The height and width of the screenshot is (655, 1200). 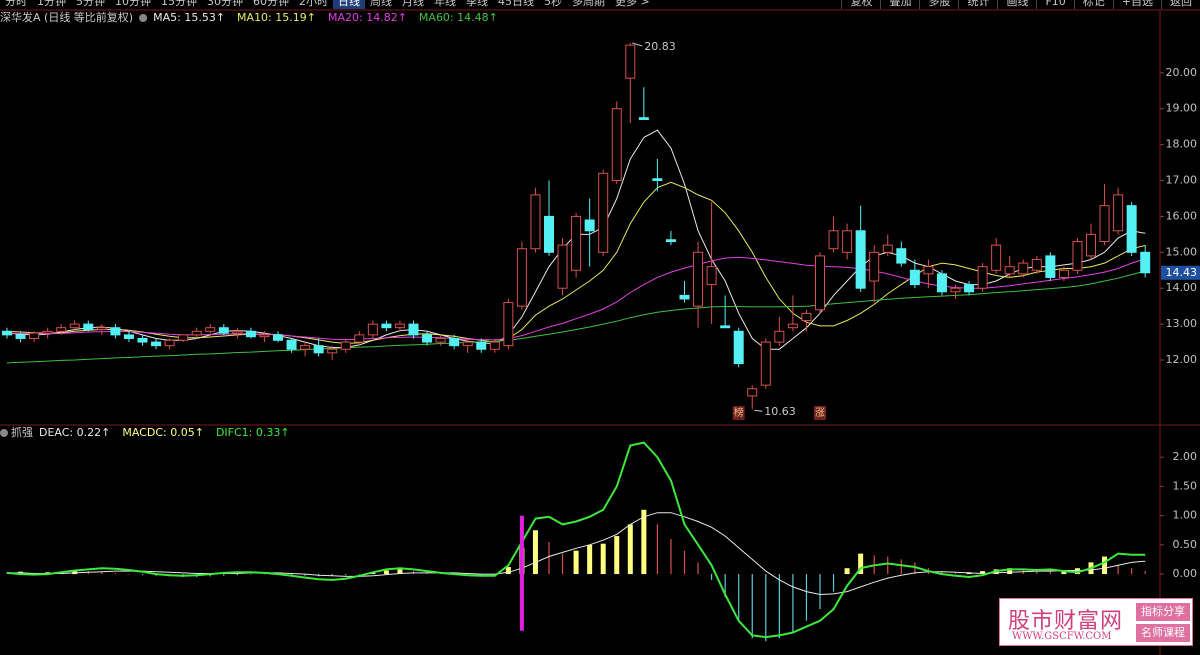 What do you see at coordinates (313, 4) in the screenshot?
I see `toolbar-button: 2小时` at bounding box center [313, 4].